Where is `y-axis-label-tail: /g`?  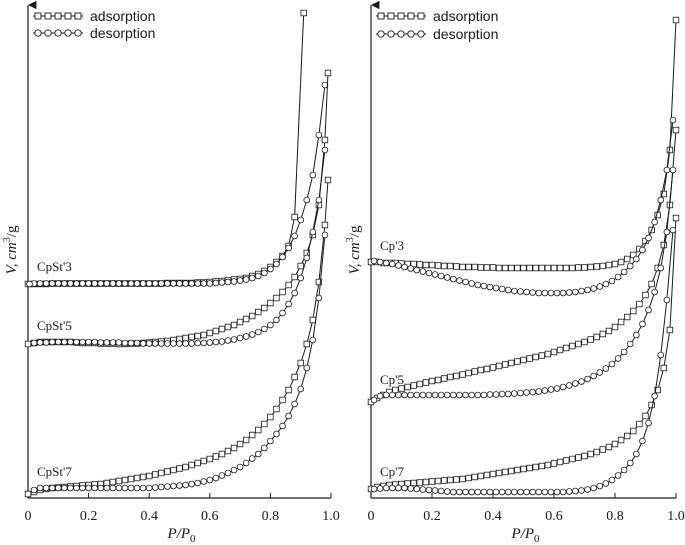
y-axis-label-tail: /g is located at coordinates (355, 231).